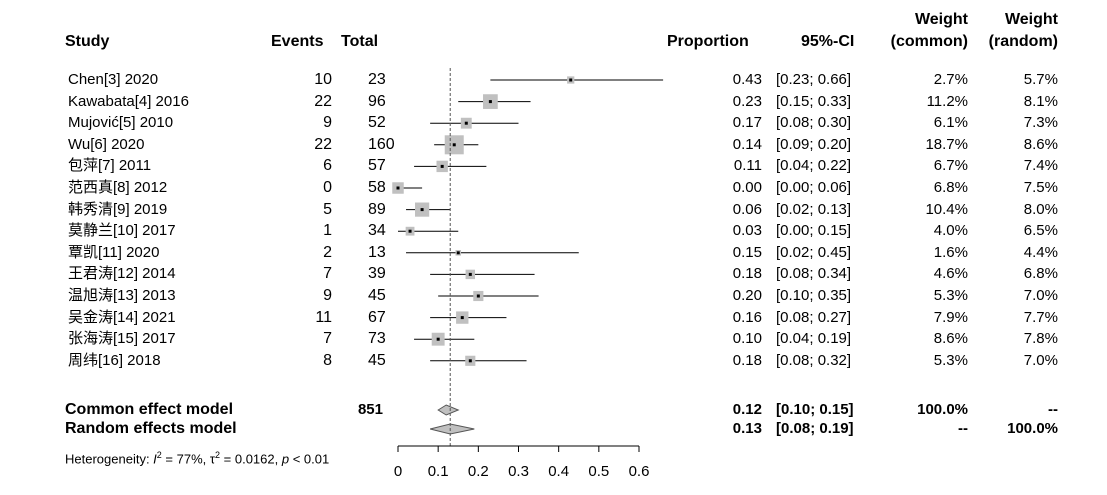 The width and height of the screenshot is (1107, 495). What do you see at coordinates (1040, 295) in the screenshot?
I see `weight-random-value: 7.0%` at bounding box center [1040, 295].